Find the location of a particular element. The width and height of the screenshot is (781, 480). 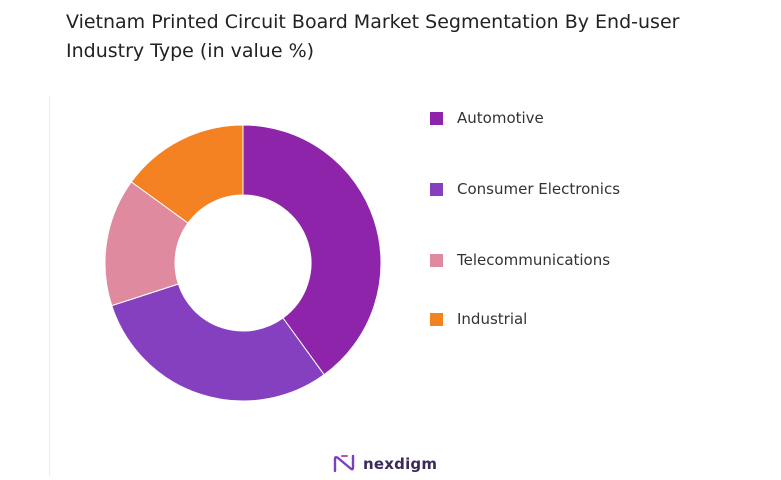

legend-swatch-automotive is located at coordinates (436, 118).